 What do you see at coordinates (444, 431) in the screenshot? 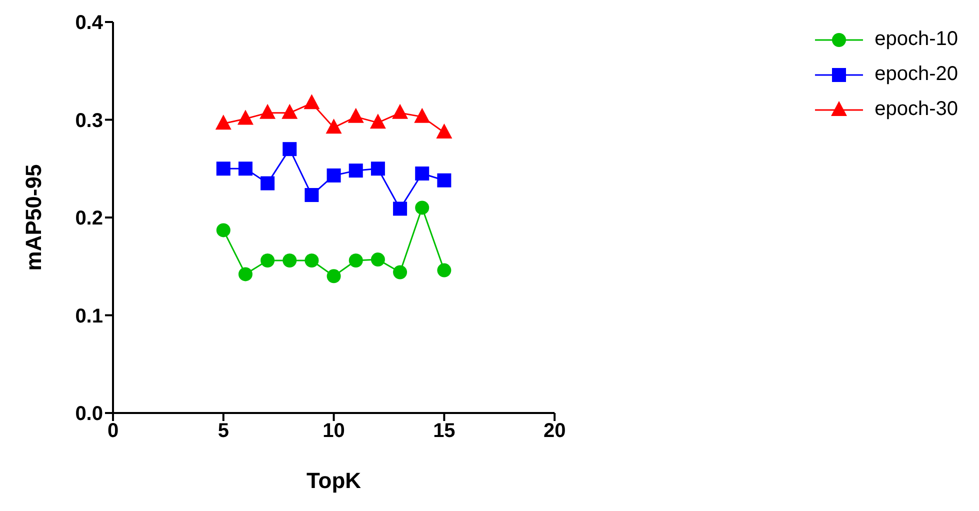
I see `x-tick-label: 15` at bounding box center [444, 431].